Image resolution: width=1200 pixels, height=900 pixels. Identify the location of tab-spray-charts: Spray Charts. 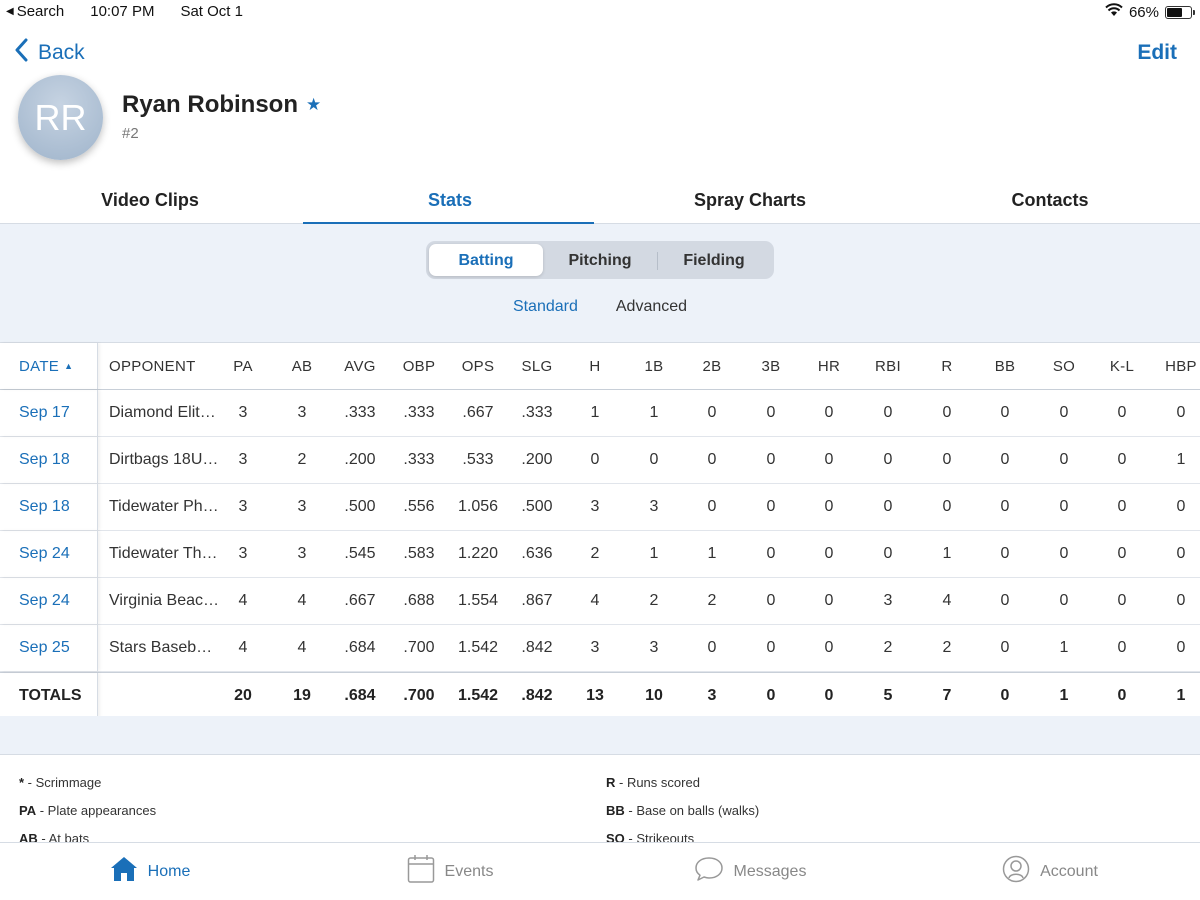
(750, 200).